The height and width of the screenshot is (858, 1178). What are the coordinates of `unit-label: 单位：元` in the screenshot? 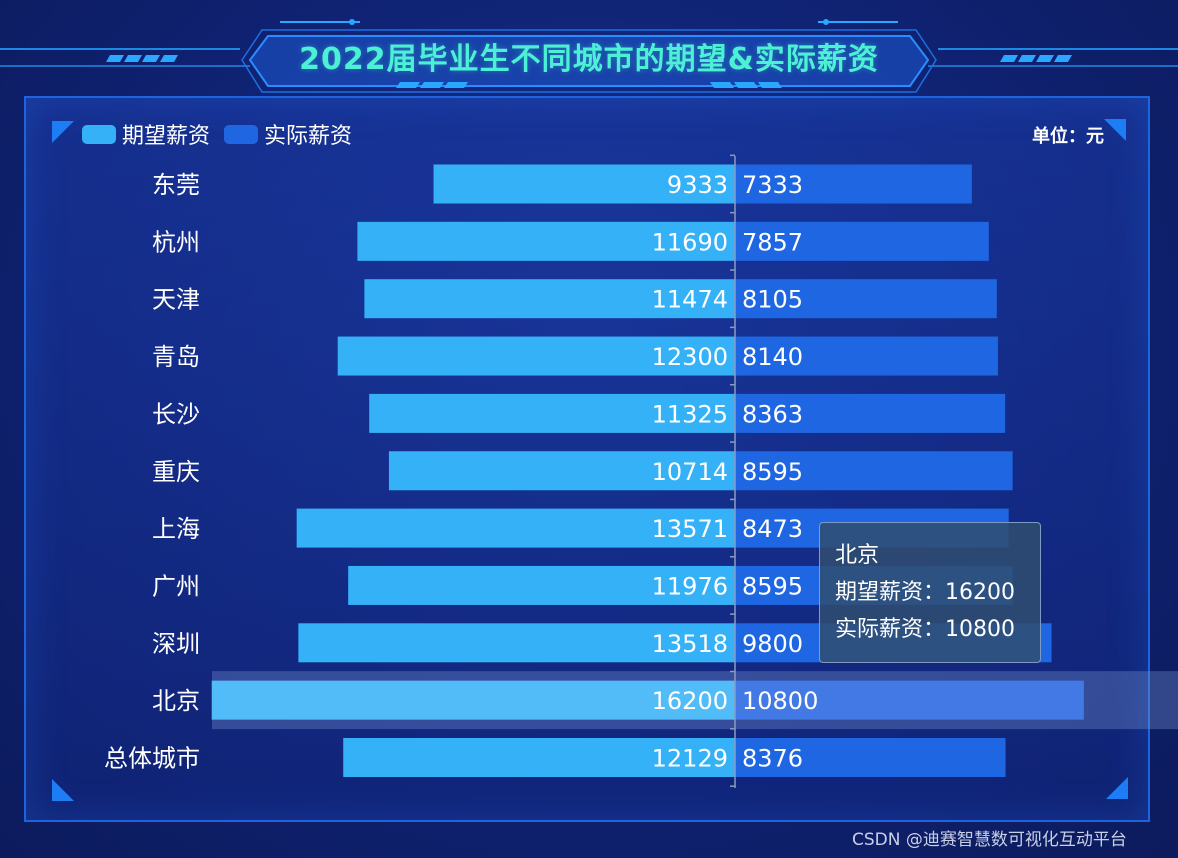 It's located at (1068, 136).